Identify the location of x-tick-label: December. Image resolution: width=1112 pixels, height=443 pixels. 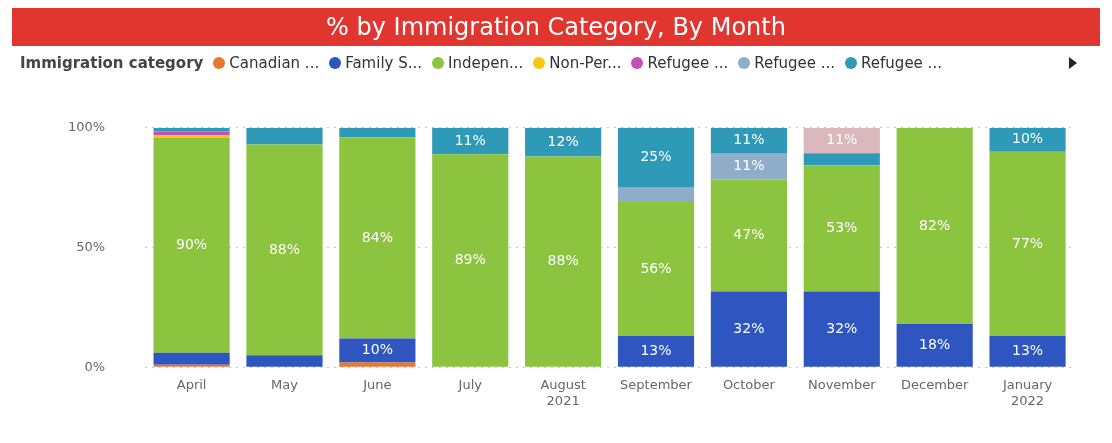
(935, 385).